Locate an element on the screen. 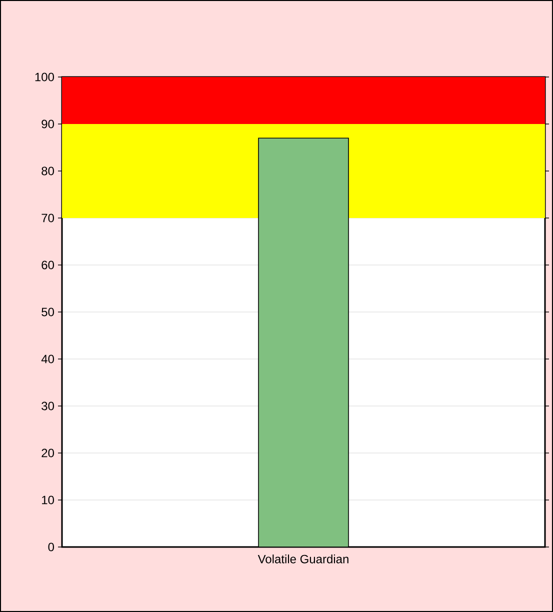 This screenshot has width=553, height=612. y-tick-label: 20 is located at coordinates (48, 453).